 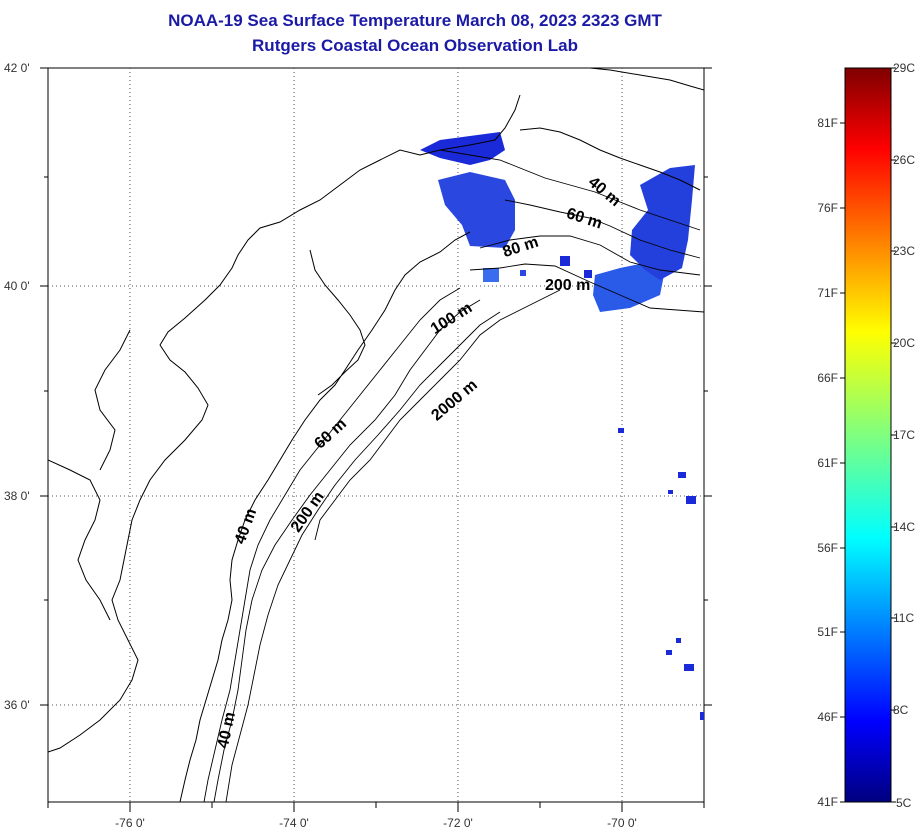 What do you see at coordinates (904, 68) in the screenshot?
I see `colorbar-celsius-label: 29C` at bounding box center [904, 68].